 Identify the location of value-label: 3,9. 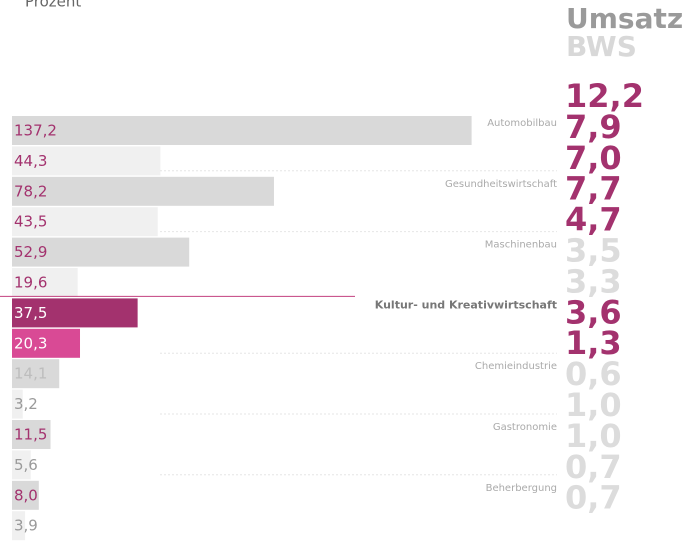
(26, 526).